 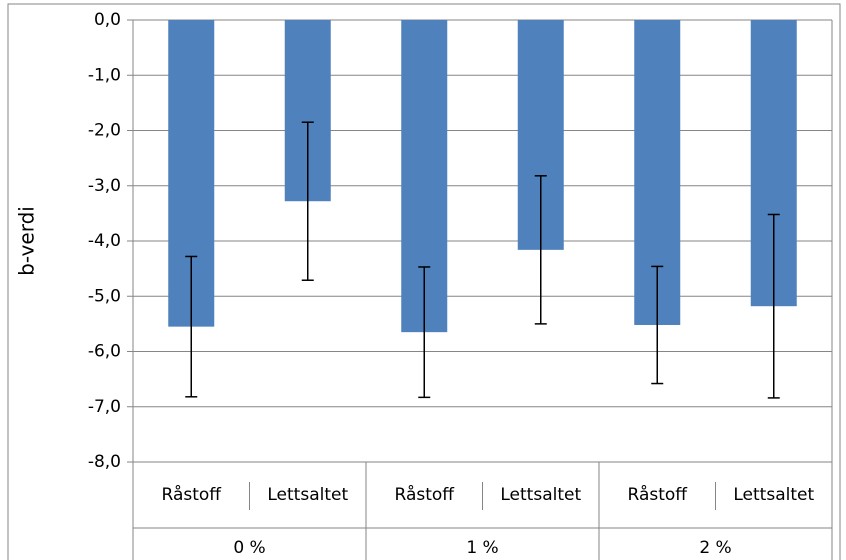 I want to click on y-tick-label: -1,0, so click(x=104, y=75).